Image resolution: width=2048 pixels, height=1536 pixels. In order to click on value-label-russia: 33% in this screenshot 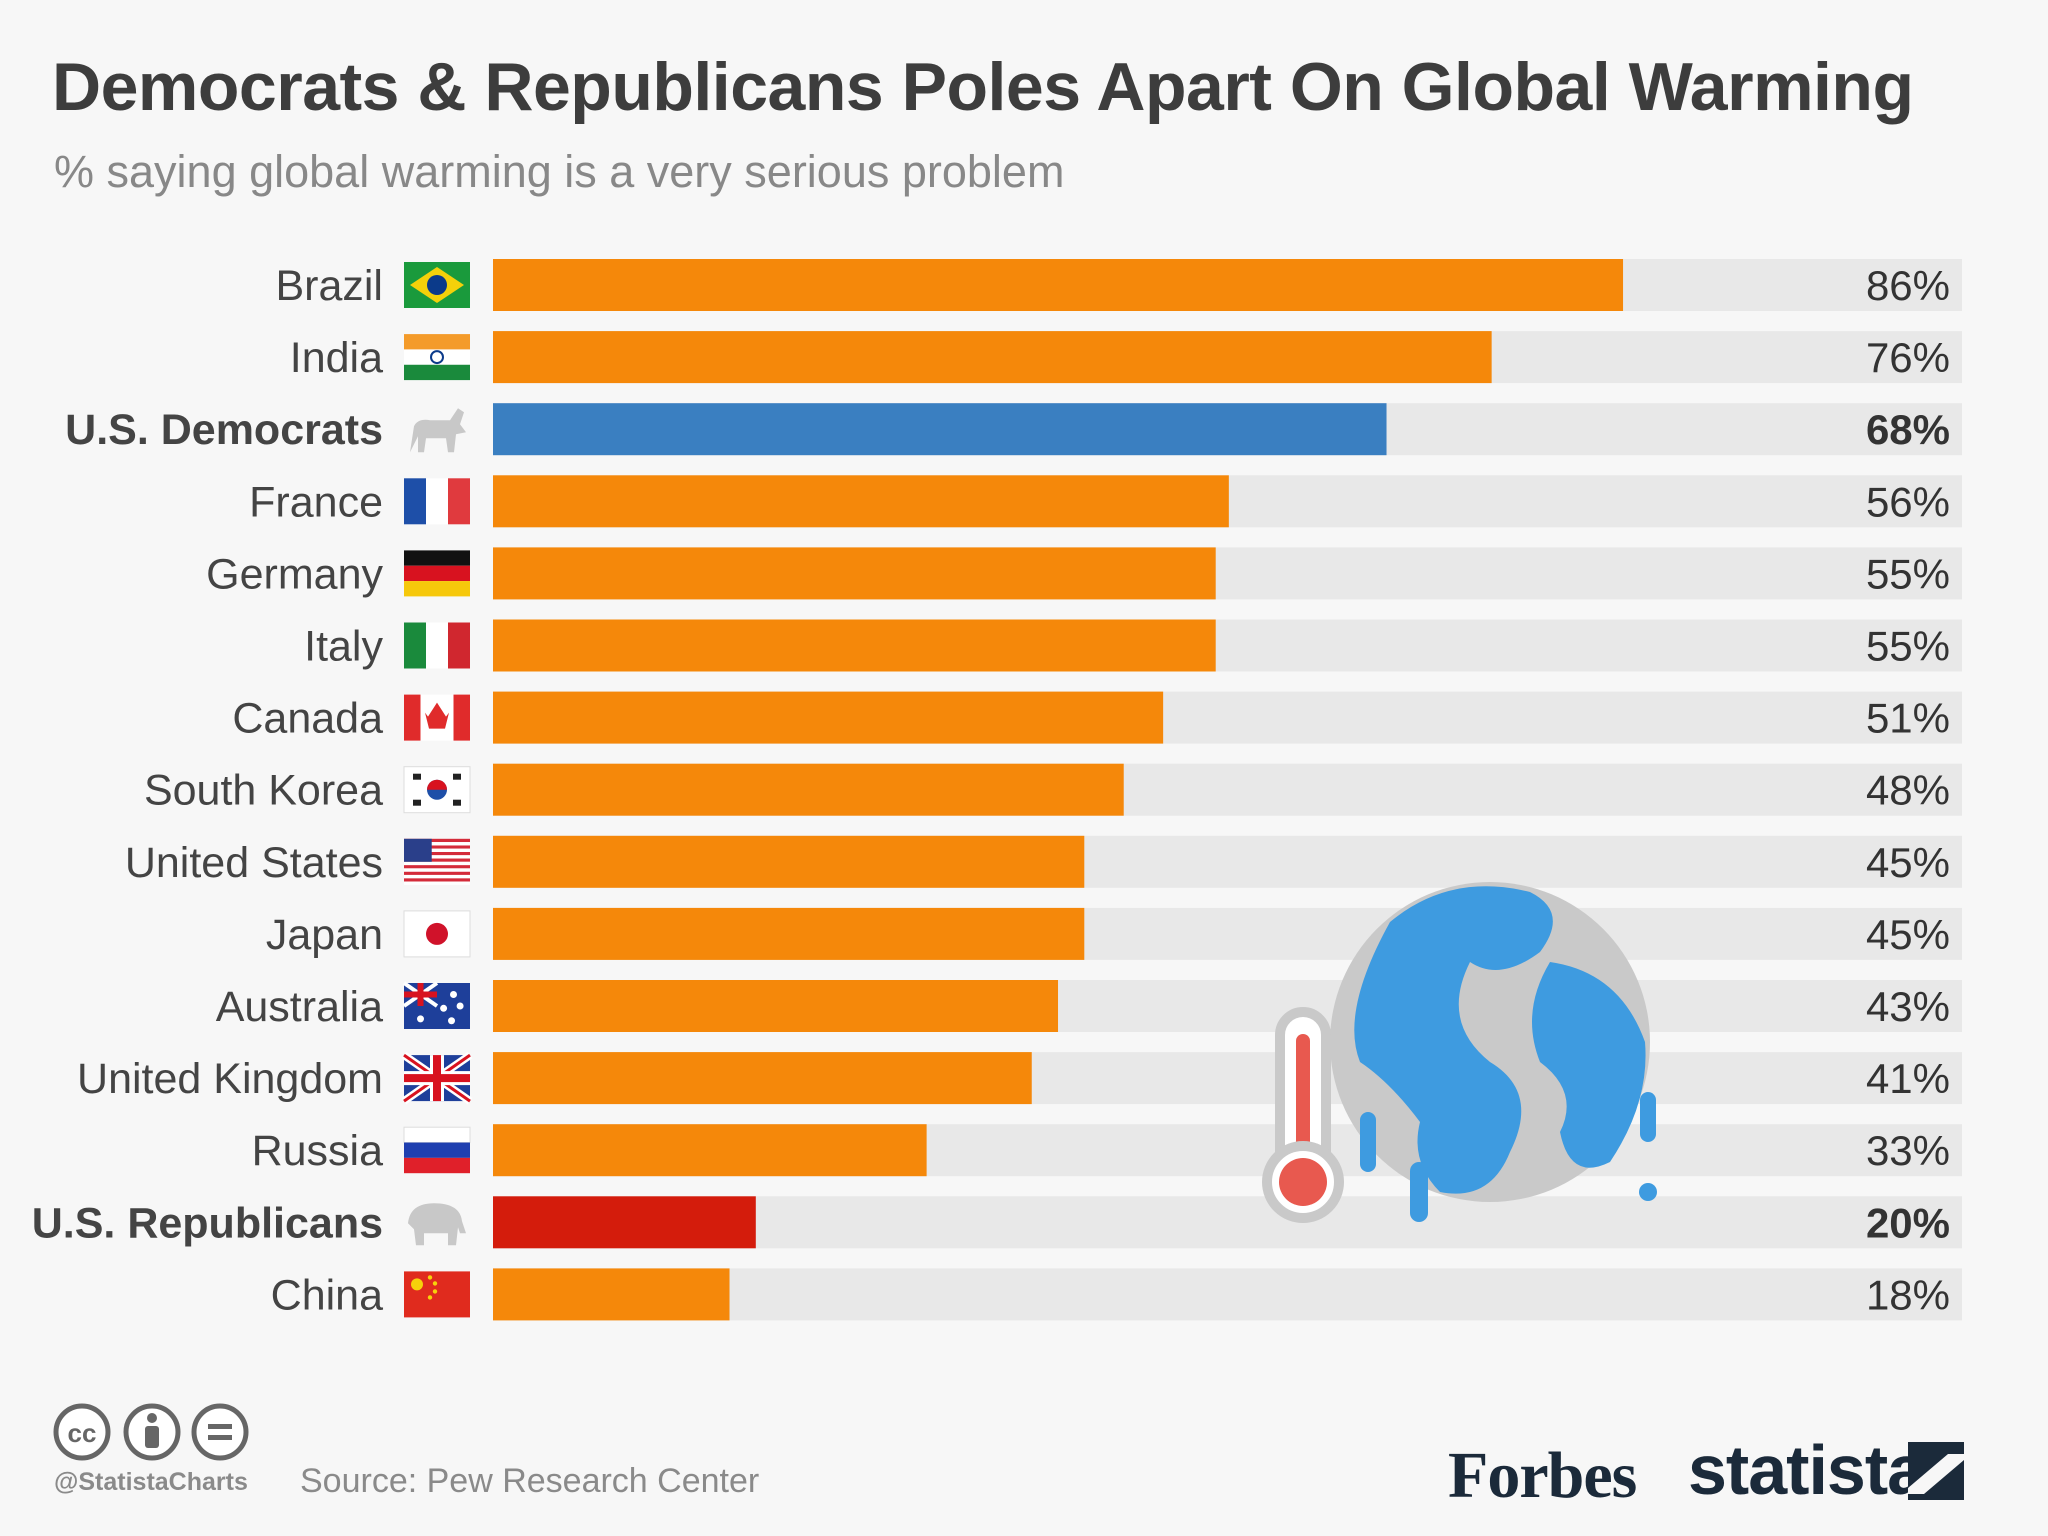, I will do `click(1908, 1150)`.